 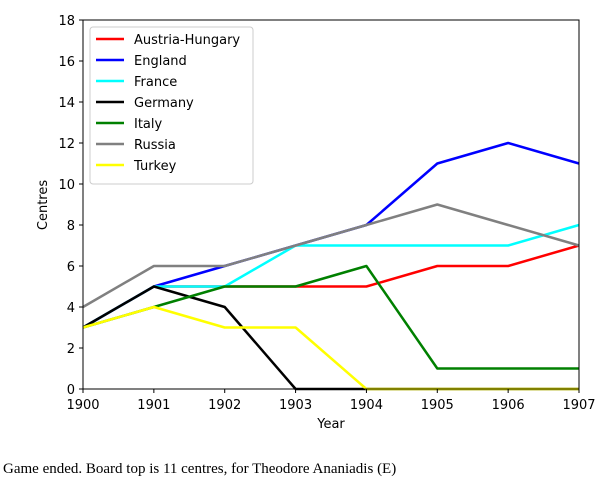 What do you see at coordinates (66, 144) in the screenshot?
I see `y-tick-label: 12` at bounding box center [66, 144].